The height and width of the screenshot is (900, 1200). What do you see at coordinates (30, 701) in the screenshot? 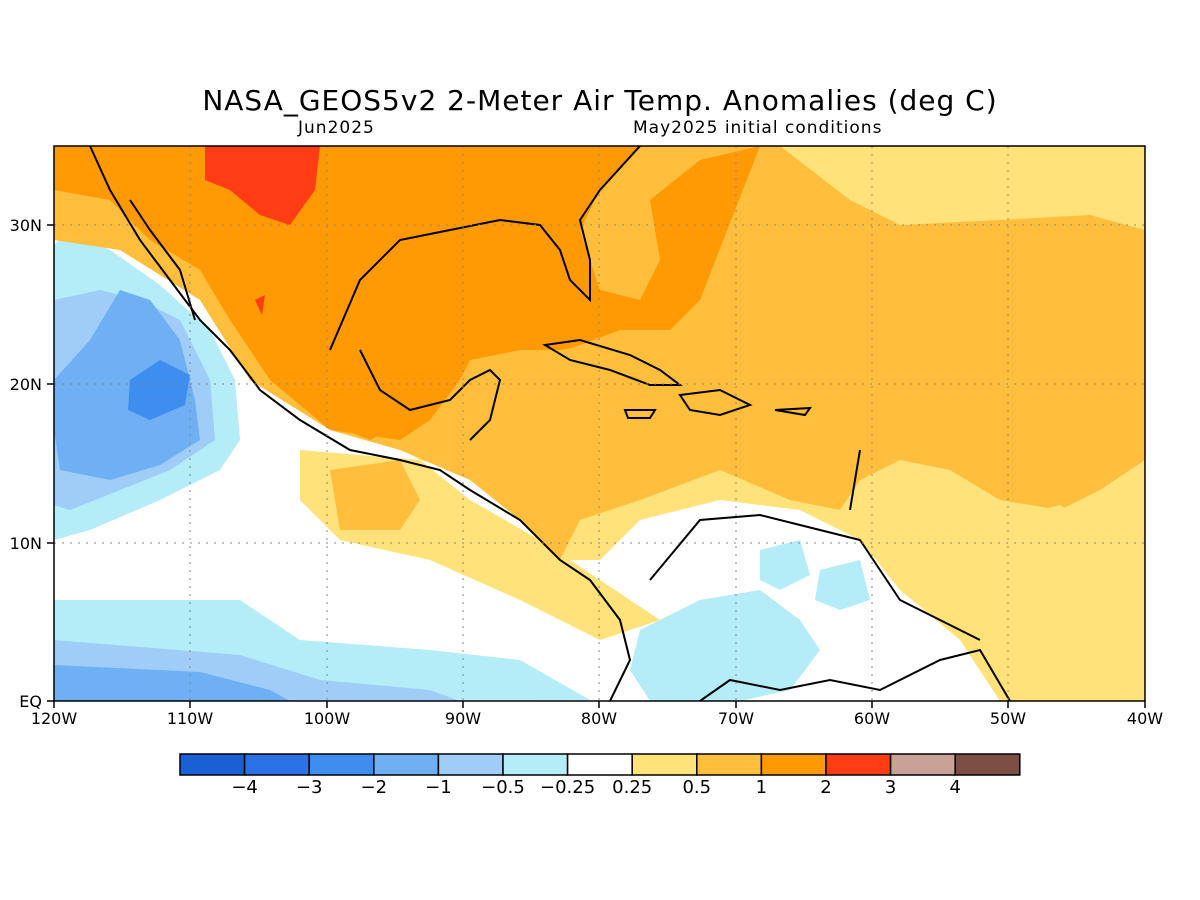
I see `lat-label: EQ` at bounding box center [30, 701].